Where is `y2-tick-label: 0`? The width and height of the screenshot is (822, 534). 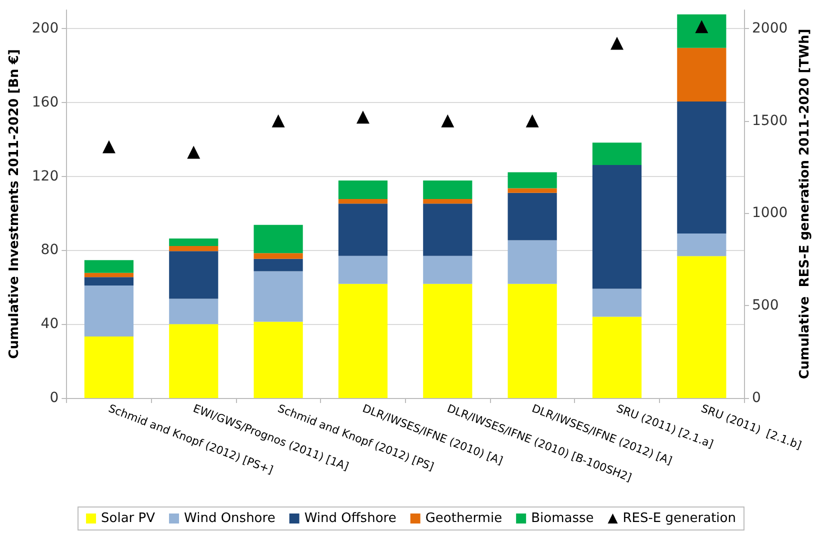
y2-tick-label: 0 is located at coordinates (756, 398).